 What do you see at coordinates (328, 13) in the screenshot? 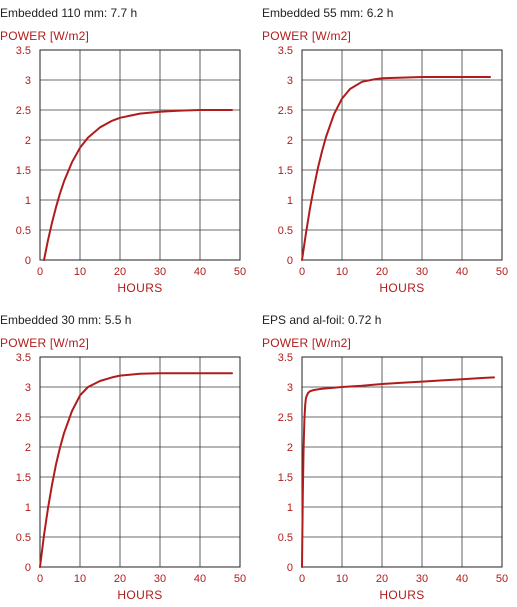
I see `chart-title: Embedded 55 mm: 6.2 h` at bounding box center [328, 13].